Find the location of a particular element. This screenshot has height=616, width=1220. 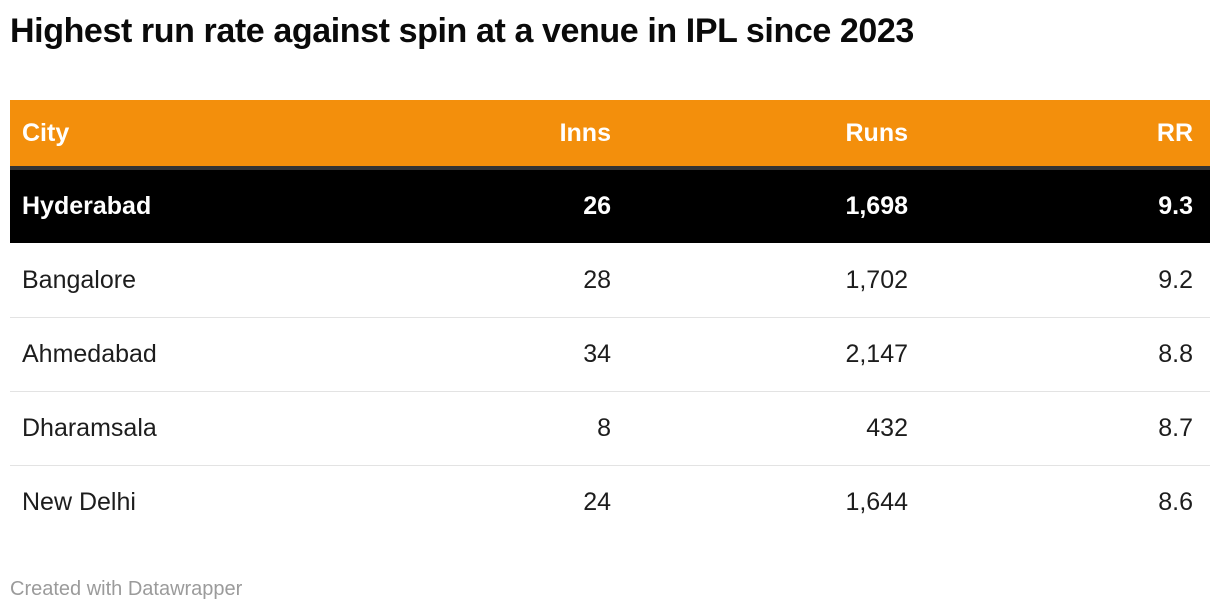

cell-inns: 34 is located at coordinates (597, 354).